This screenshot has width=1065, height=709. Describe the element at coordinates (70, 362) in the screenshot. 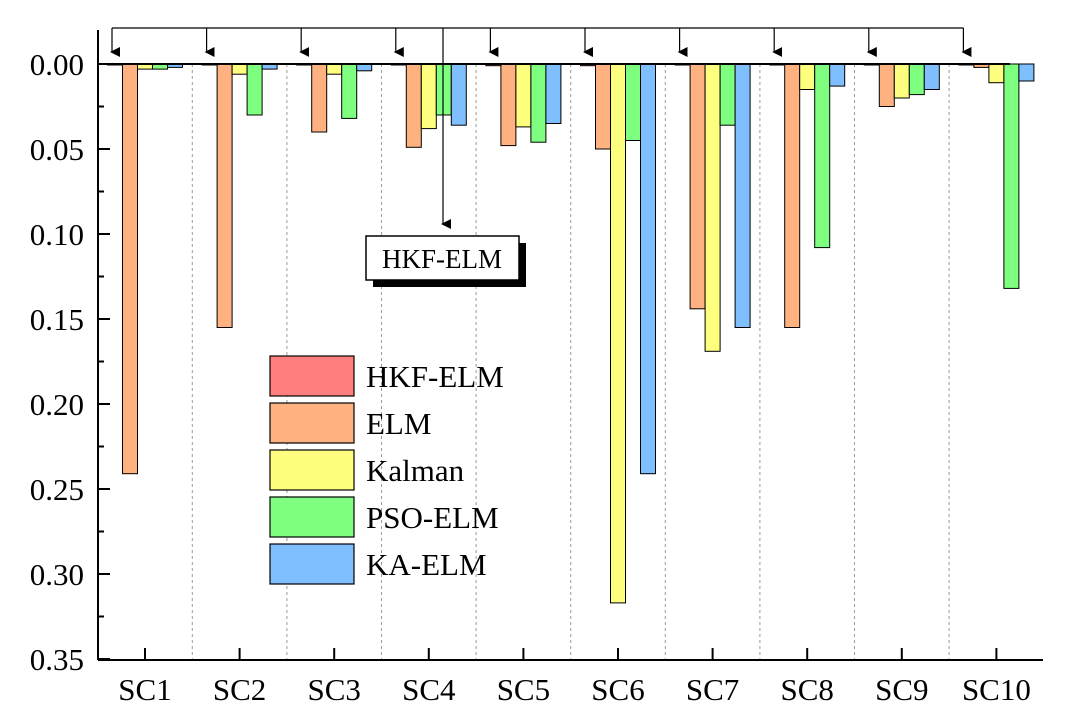

I see `y-axis-ticks: 0.00 0.05 0.10 0.15 0.20 0.25 0.30 0.35` at that location.